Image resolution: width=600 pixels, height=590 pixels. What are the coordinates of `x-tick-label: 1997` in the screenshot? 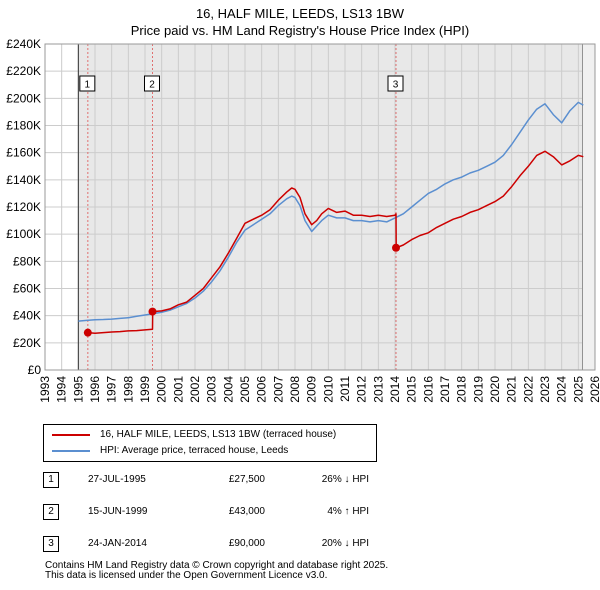 It's located at (112, 389).